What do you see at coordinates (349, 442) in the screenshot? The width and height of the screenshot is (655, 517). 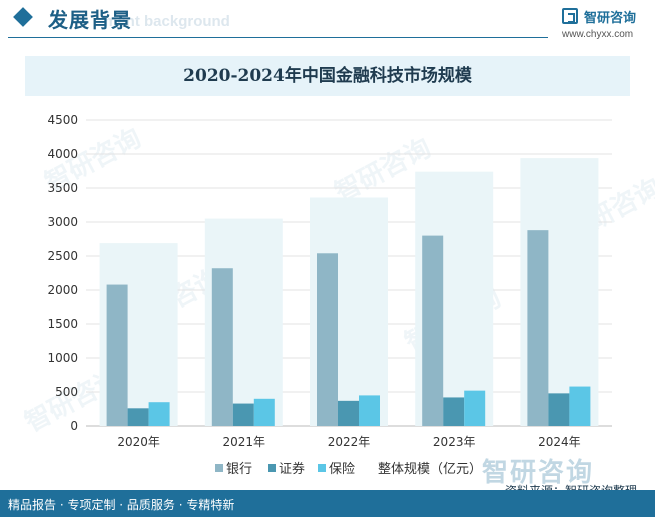 I see `x-tick-label: 2022年` at bounding box center [349, 442].